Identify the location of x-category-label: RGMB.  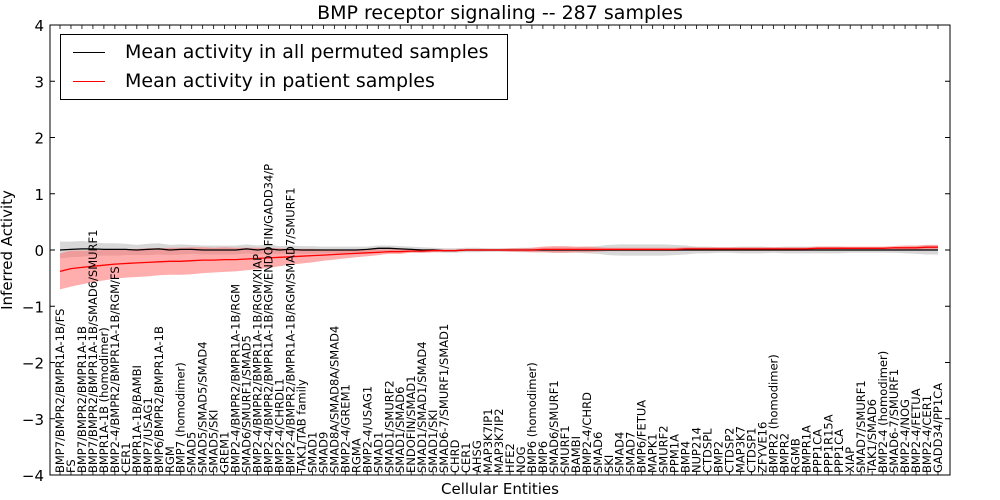
(795, 455).